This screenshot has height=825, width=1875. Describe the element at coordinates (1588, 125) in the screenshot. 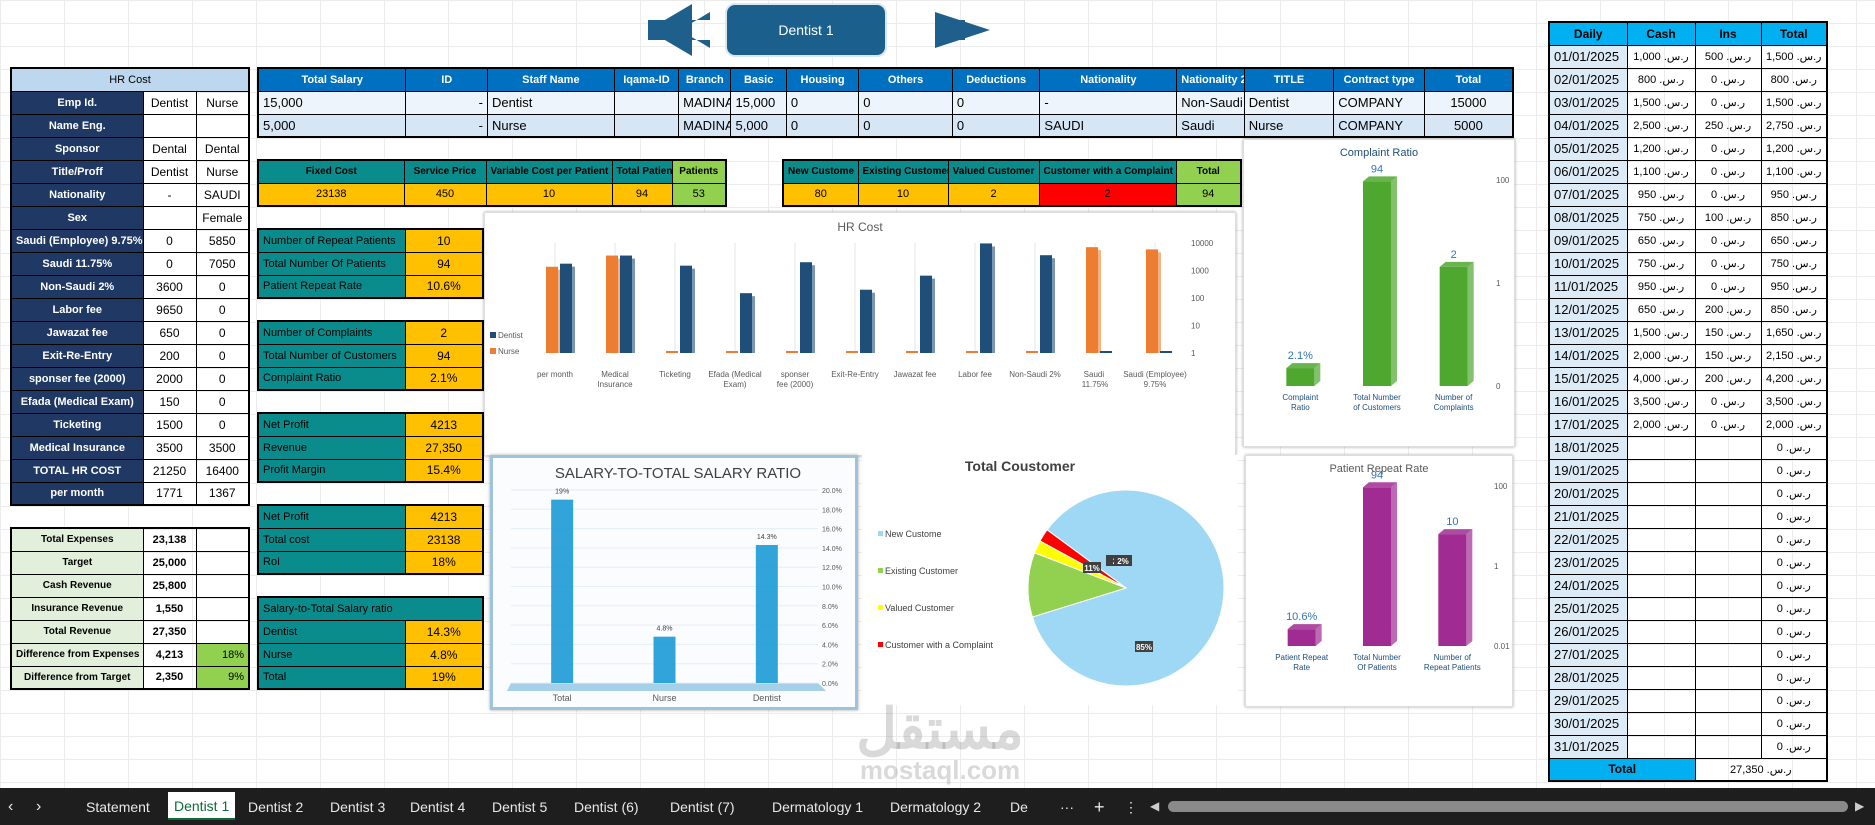

I see `daily-cell: 04/01/2025` at that location.